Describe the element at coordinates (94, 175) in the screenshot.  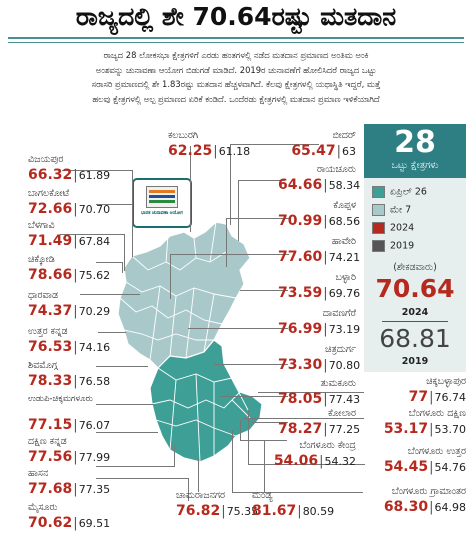
I see `value-2019: 61.89` at that location.